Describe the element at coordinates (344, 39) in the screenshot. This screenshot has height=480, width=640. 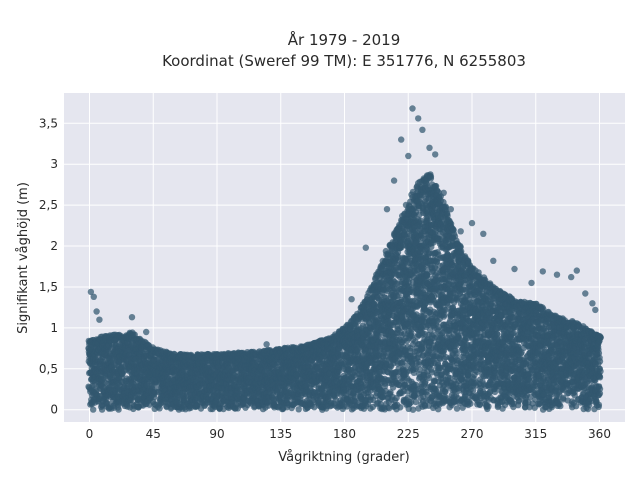
I see `chart-title: År 1979 - 2019` at that location.